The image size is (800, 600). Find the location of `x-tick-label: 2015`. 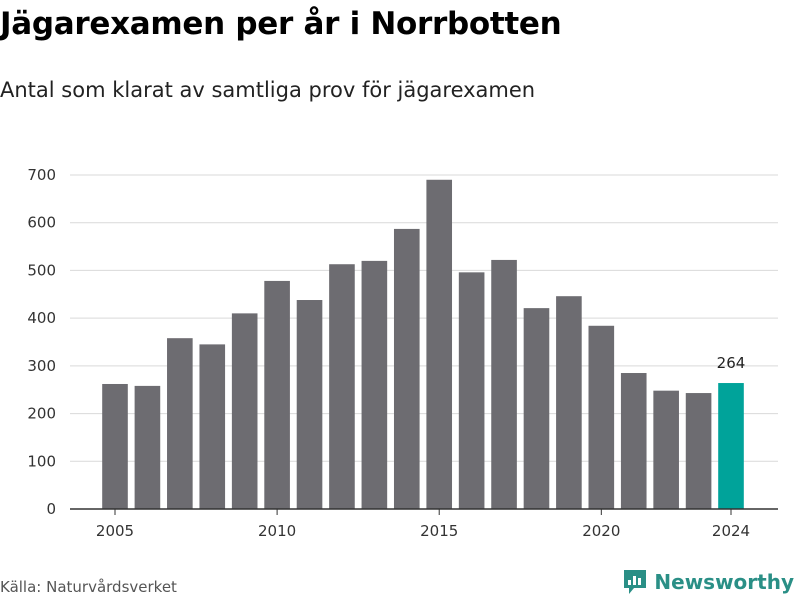

x-tick-label: 2015 is located at coordinates (439, 531).